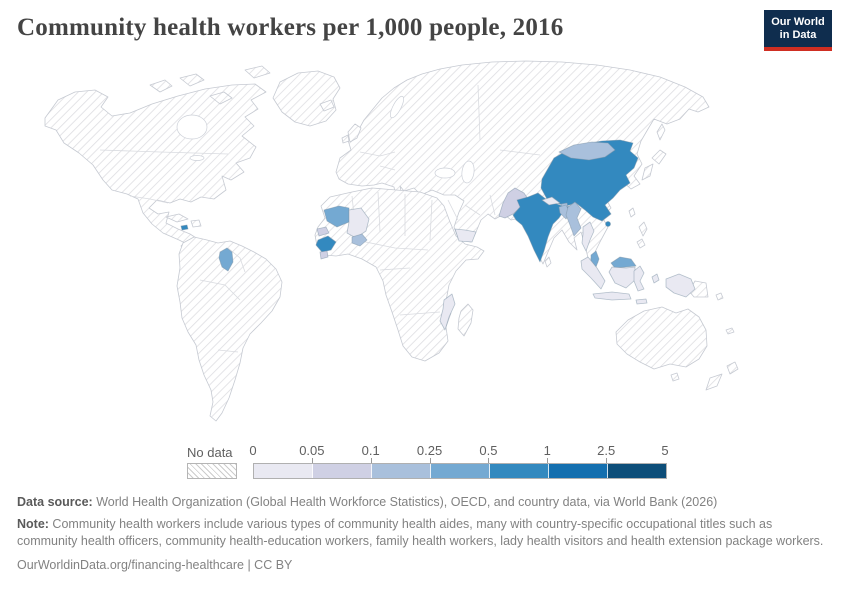 The image size is (850, 600). What do you see at coordinates (184, 227) in the screenshot?
I see `country-jamaica` at bounding box center [184, 227].